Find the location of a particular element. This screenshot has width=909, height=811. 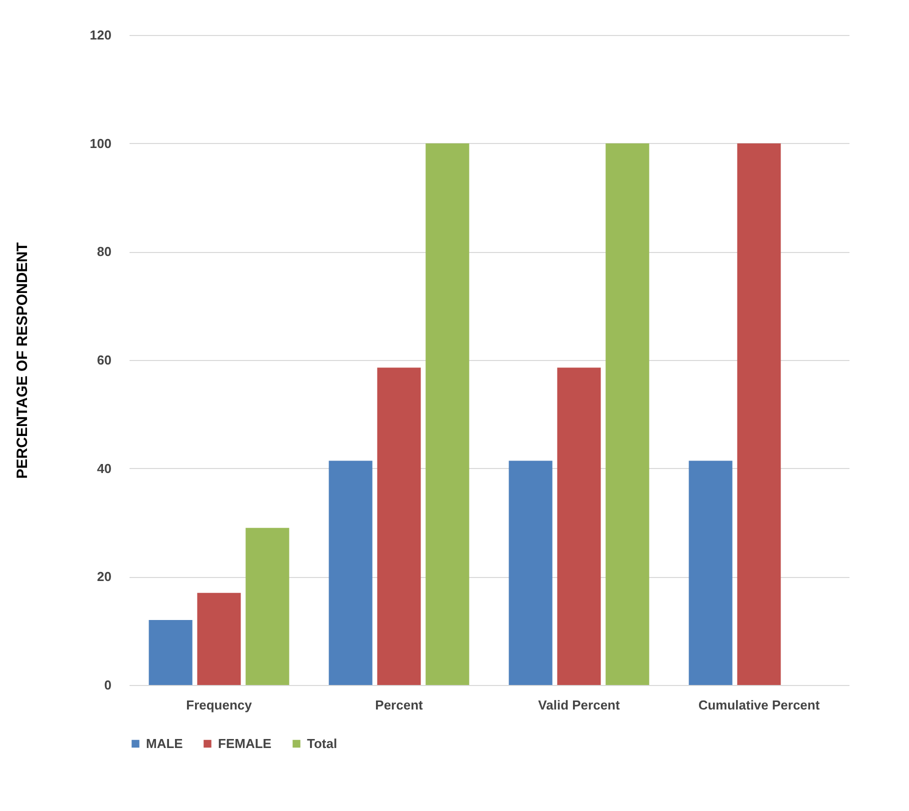

legend-label: FEMALE is located at coordinates (245, 743).